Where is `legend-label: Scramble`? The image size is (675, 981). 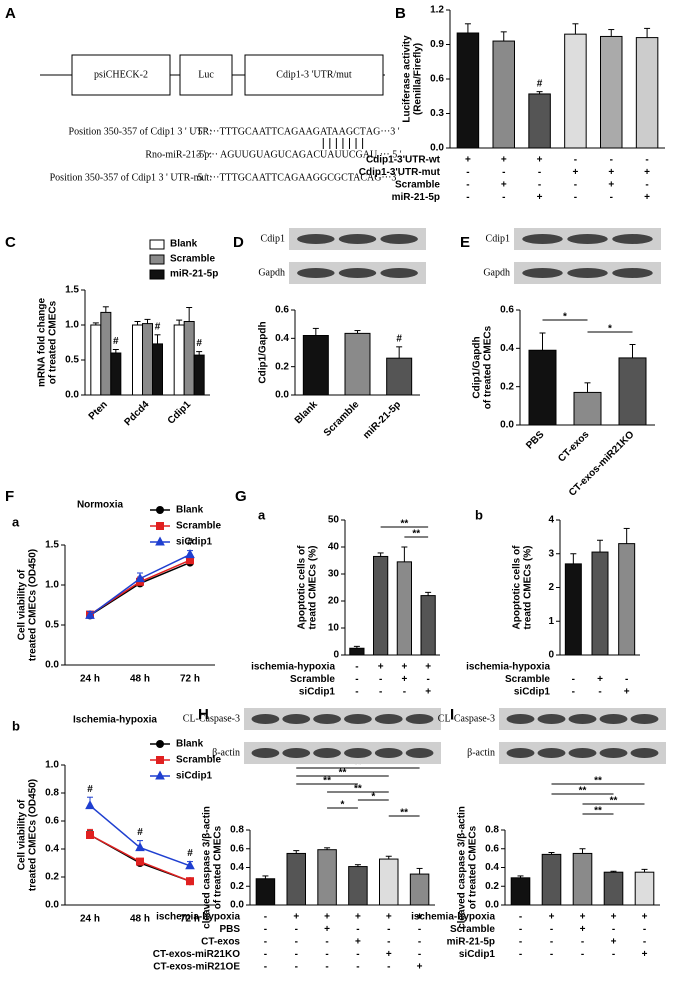 legend-label: Scramble is located at coordinates (198, 526).